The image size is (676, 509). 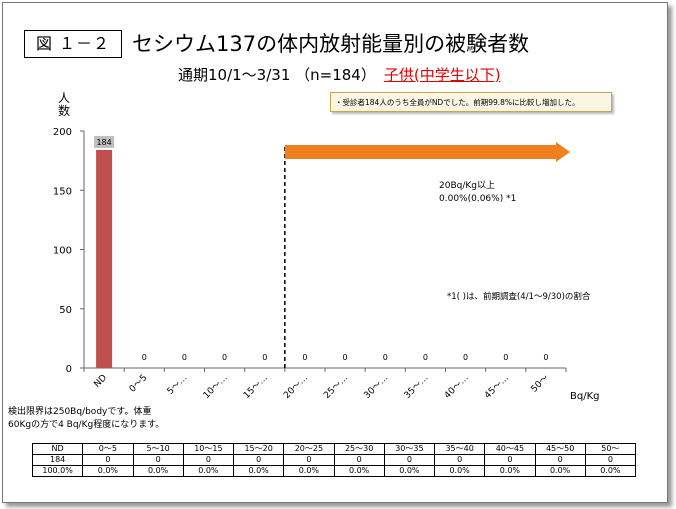 I want to click on bar, so click(x=104, y=258).